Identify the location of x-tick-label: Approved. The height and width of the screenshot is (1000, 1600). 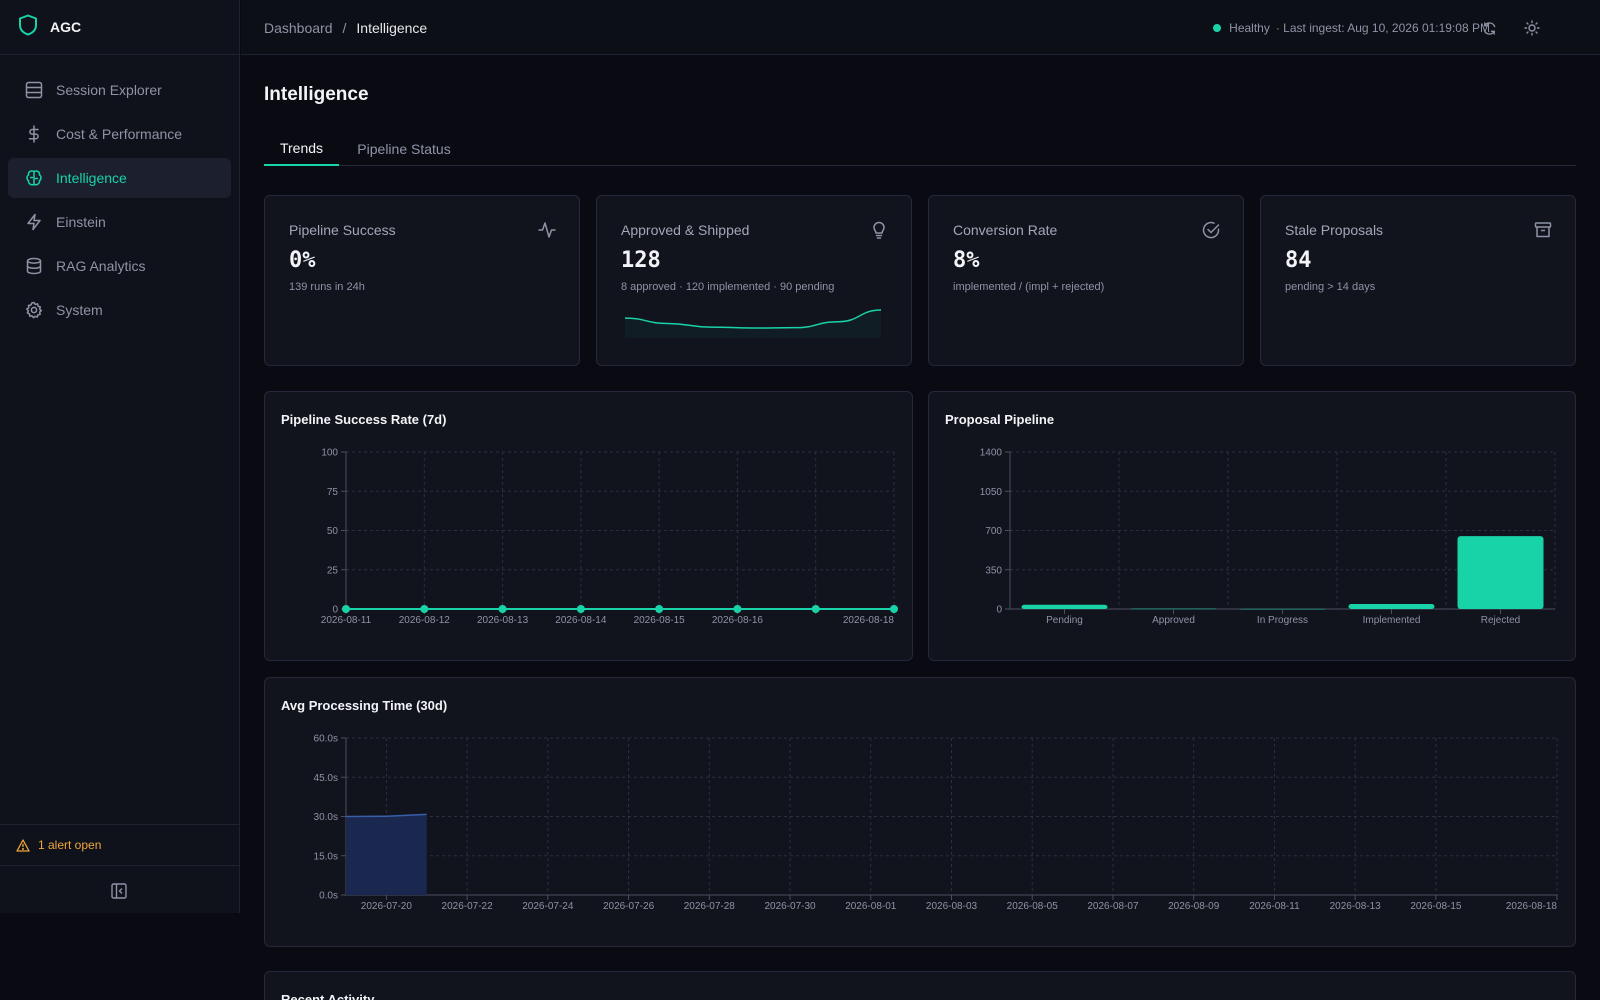
(1173, 620).